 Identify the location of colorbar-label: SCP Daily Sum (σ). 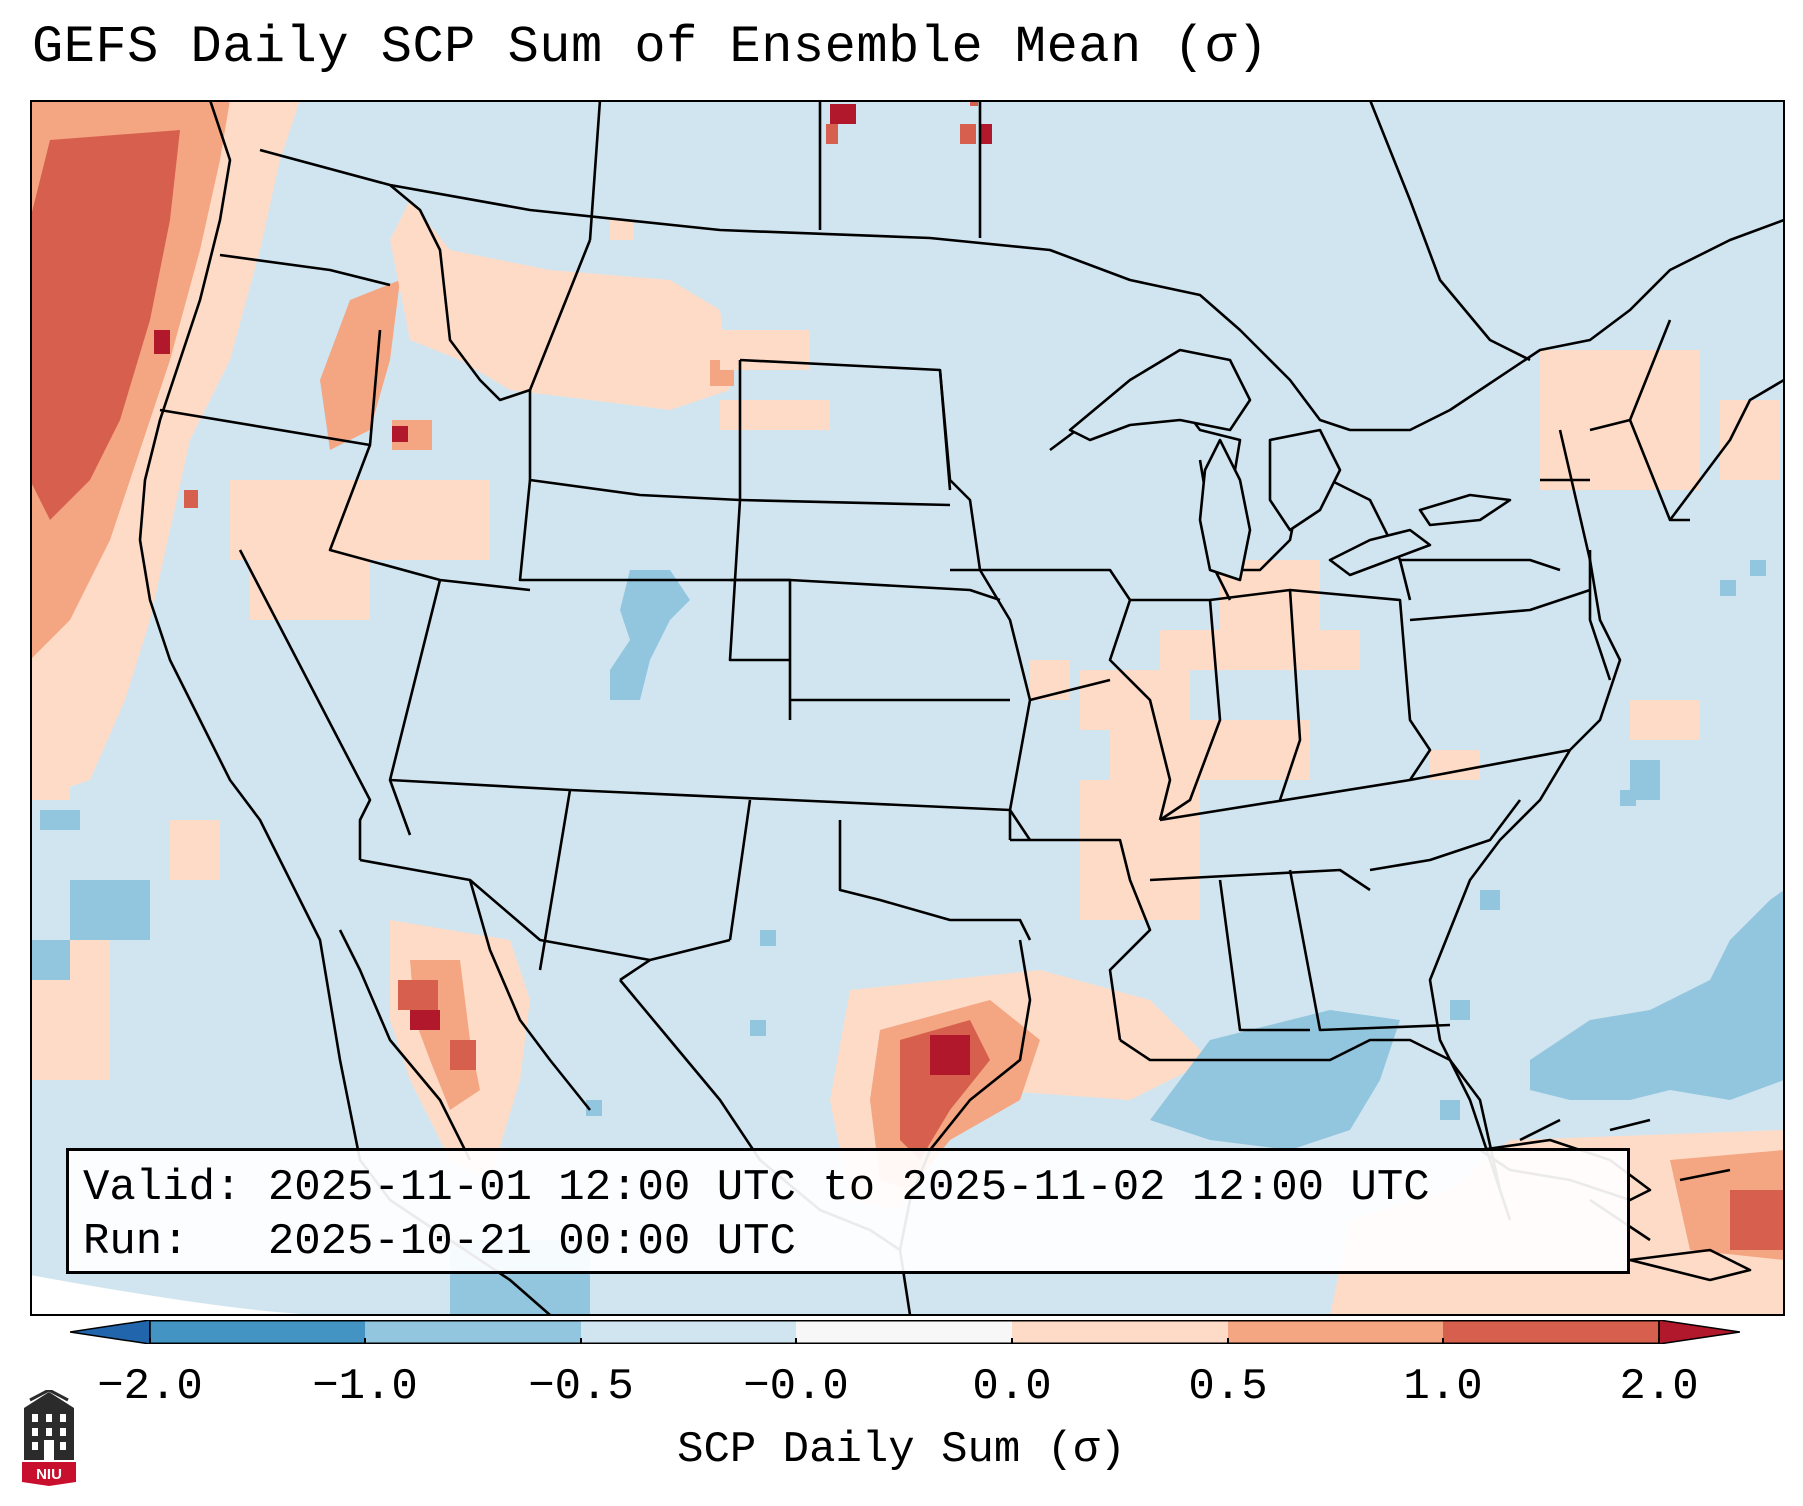
(901, 1450).